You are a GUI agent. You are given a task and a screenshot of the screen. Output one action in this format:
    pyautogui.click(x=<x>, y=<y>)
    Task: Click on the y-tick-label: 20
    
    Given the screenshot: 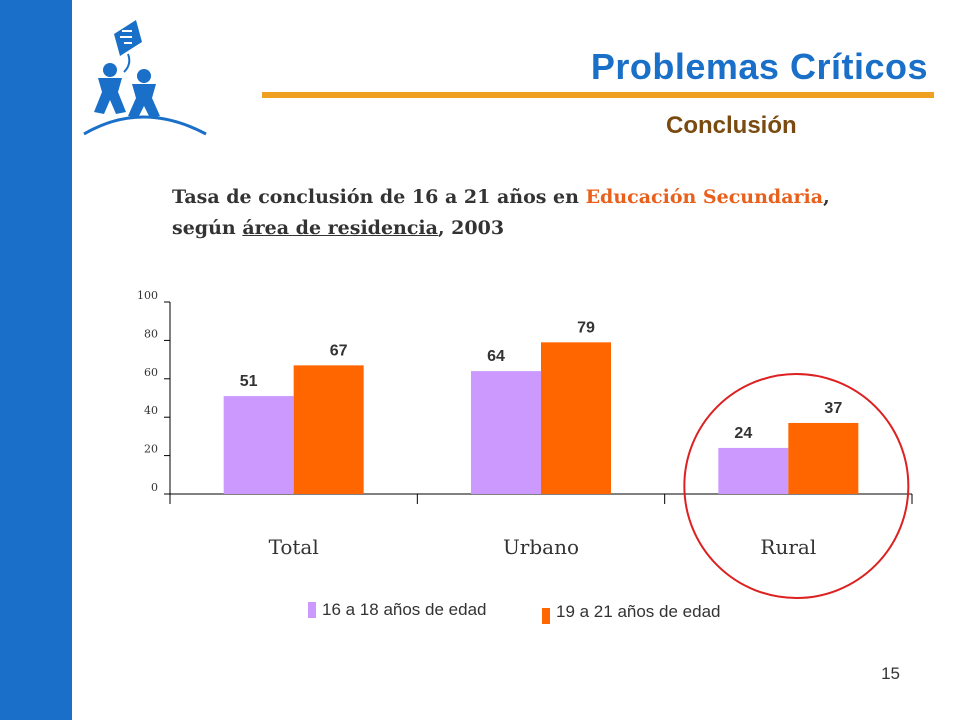 What is the action you would take?
    pyautogui.click(x=151, y=449)
    